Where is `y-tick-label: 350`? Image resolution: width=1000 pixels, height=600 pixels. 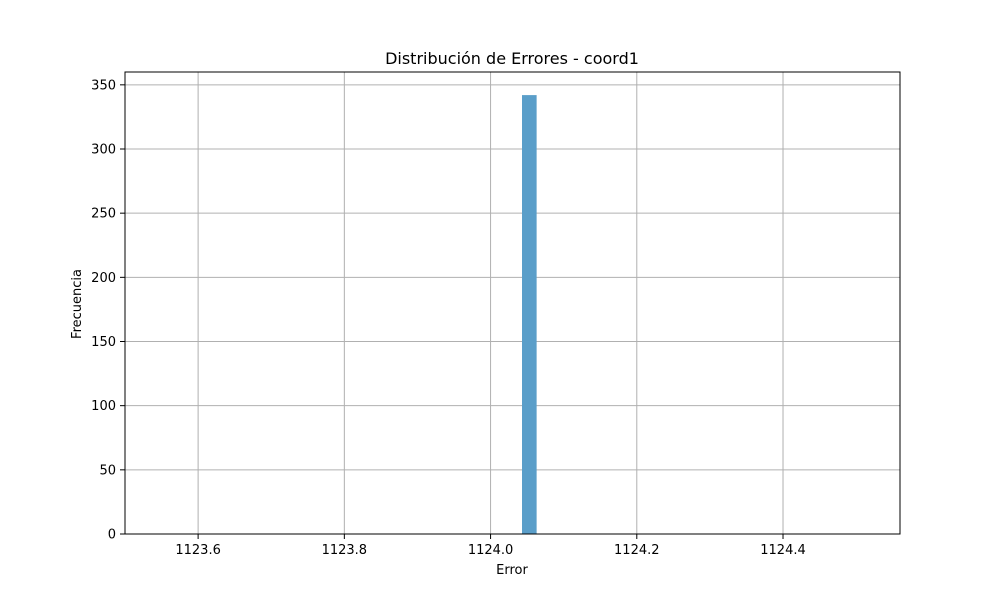
y-tick-label: 350 is located at coordinates (103, 85).